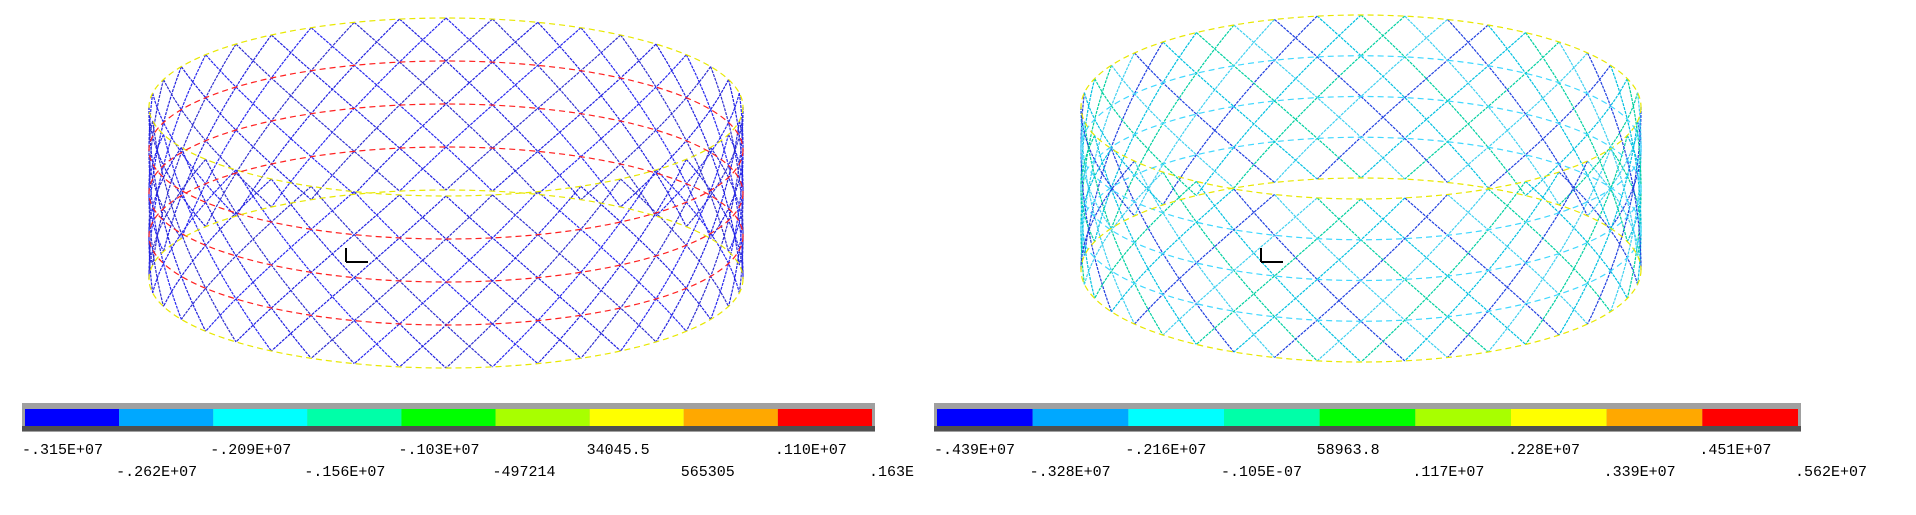 This screenshot has width=1916, height=515. Describe the element at coordinates (974, 450) in the screenshot. I see `legend-label: -.439E+07` at that location.